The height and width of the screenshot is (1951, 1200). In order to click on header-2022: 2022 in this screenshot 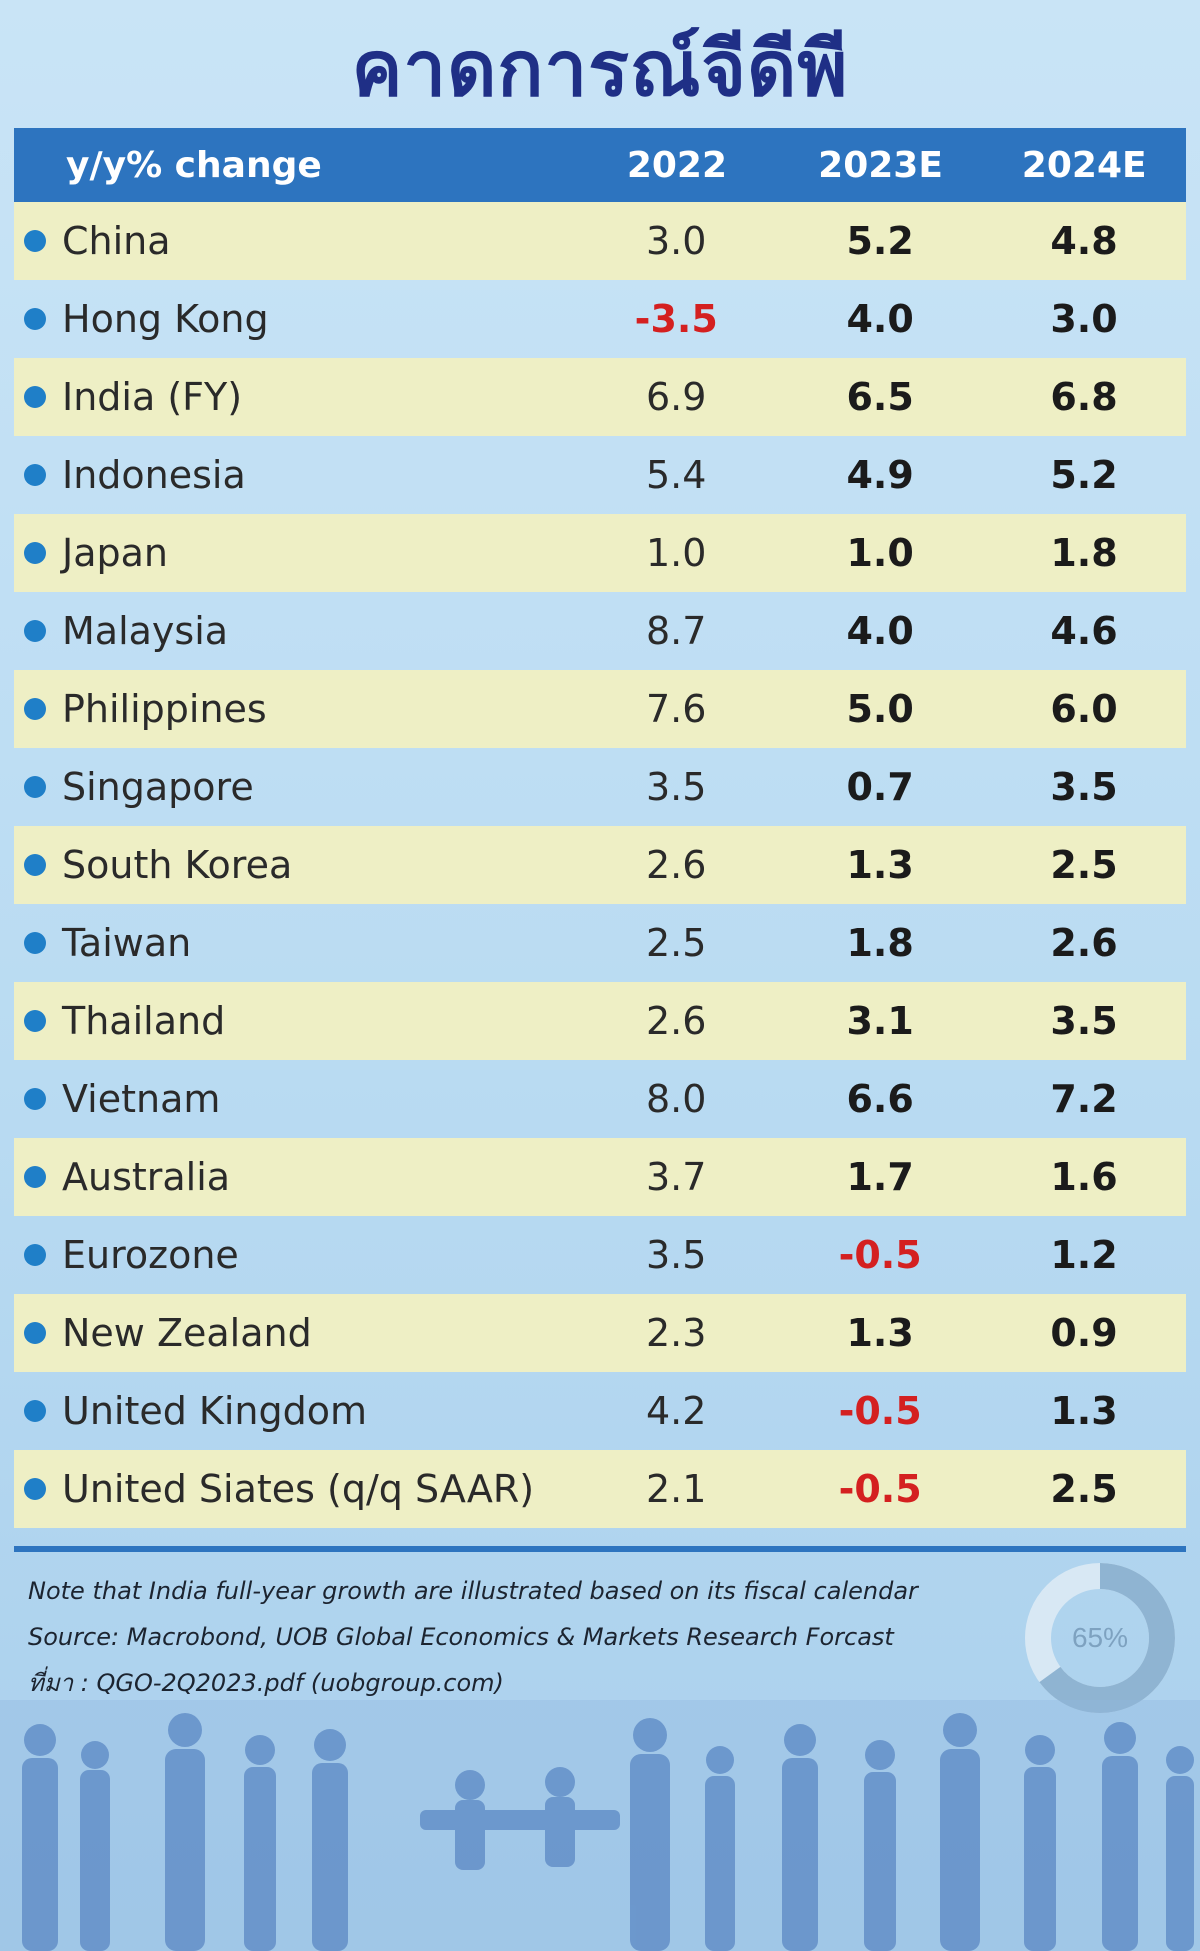, I will do `click(677, 165)`.